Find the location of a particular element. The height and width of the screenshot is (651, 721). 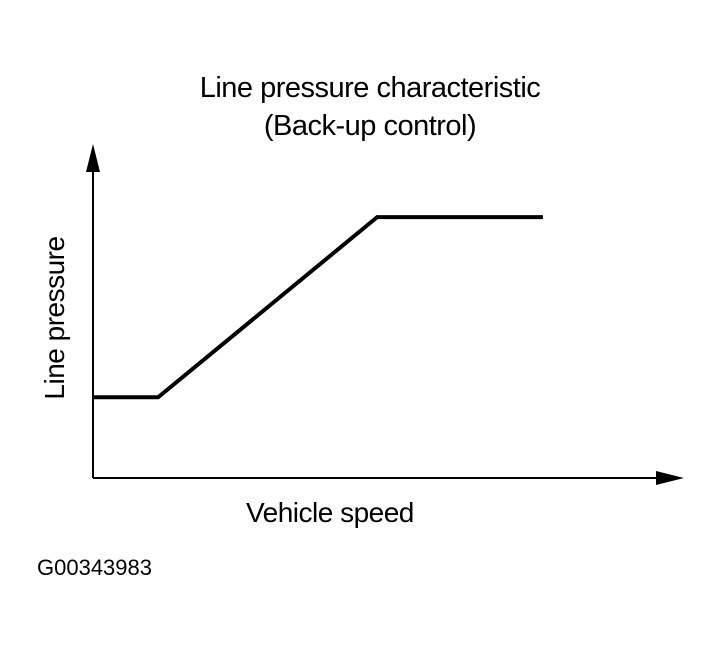

chart-subtitle: (Back-up control) is located at coordinates (370, 126).